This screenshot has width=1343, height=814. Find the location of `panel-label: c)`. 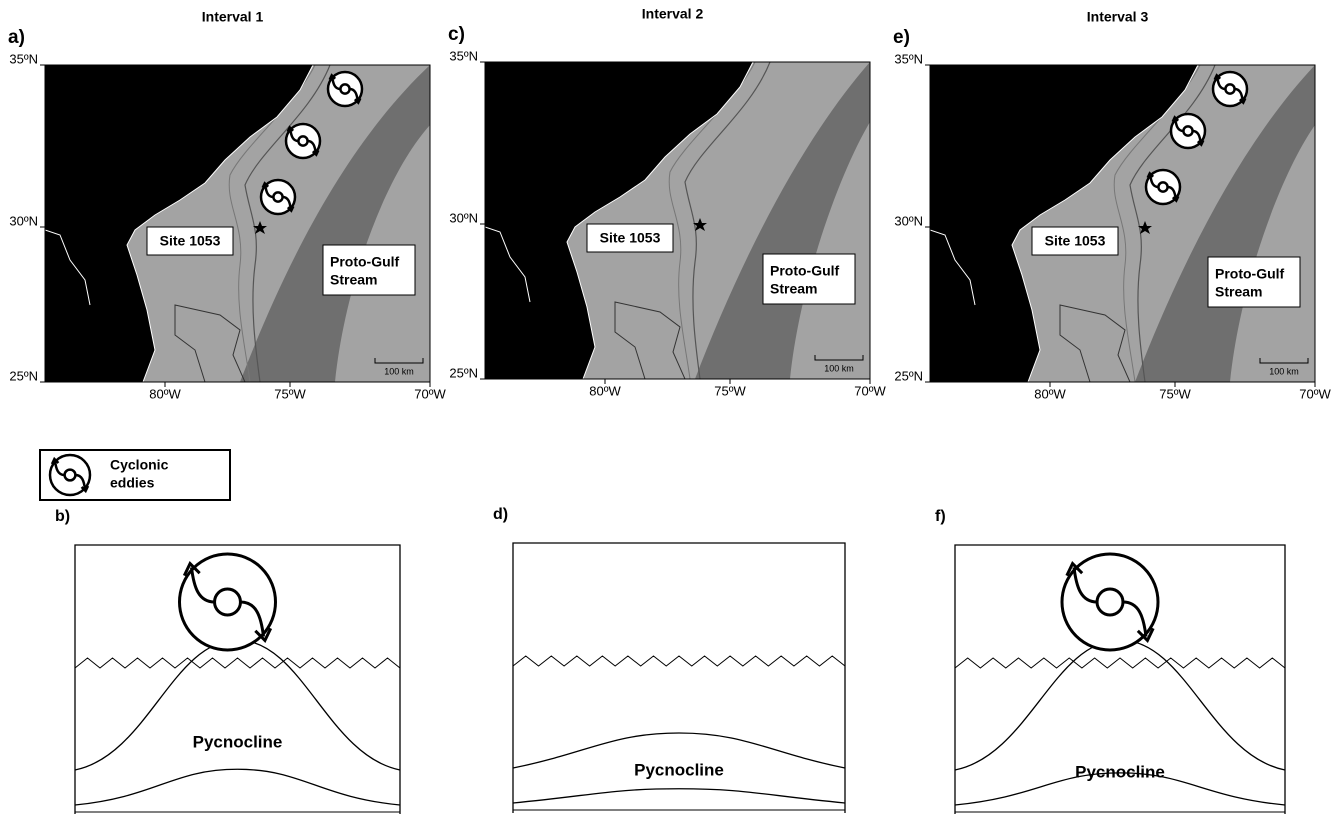

panel-label: c) is located at coordinates (456, 34).